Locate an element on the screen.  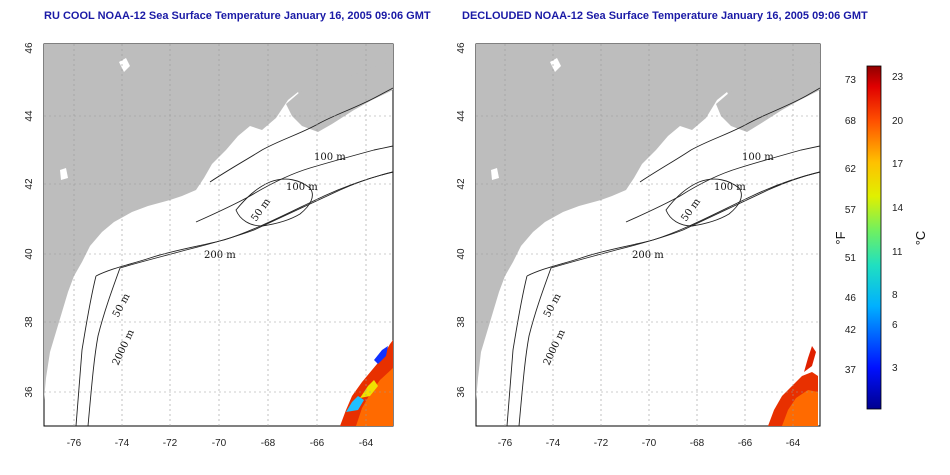
right-x-tick: -70 is located at coordinates (649, 443).